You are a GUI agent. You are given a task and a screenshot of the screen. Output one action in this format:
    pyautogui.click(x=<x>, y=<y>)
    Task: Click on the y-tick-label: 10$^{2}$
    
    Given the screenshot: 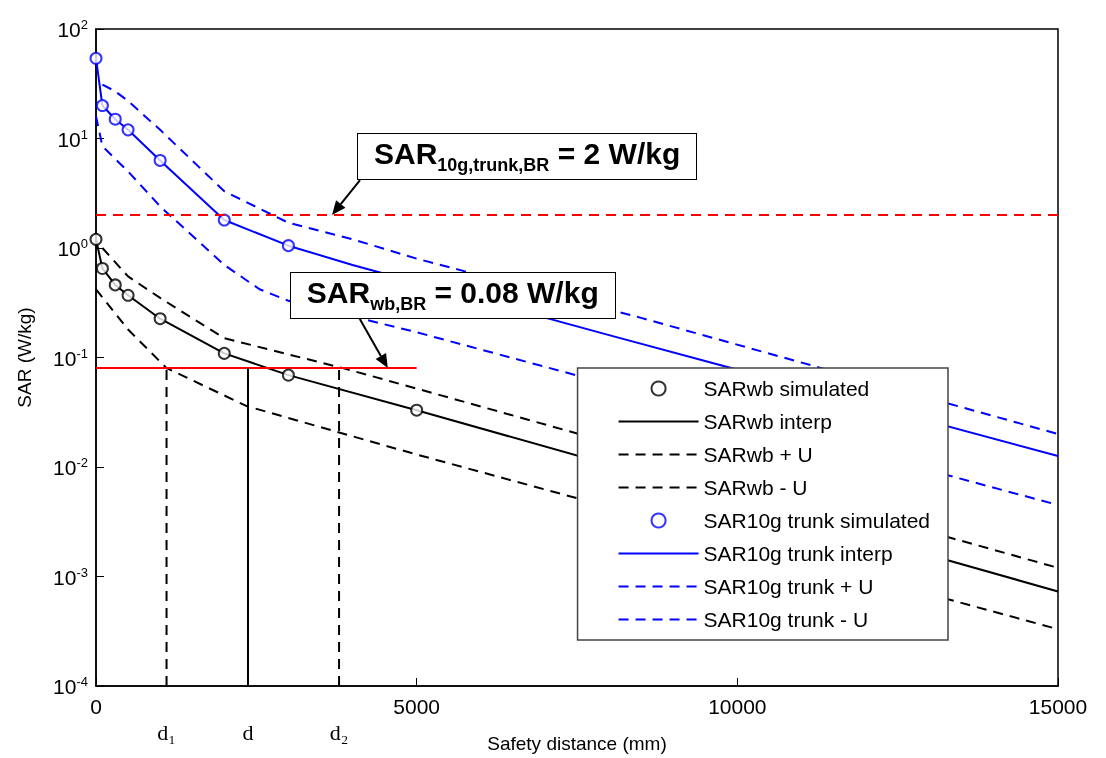 What is the action you would take?
    pyautogui.click(x=72, y=29)
    